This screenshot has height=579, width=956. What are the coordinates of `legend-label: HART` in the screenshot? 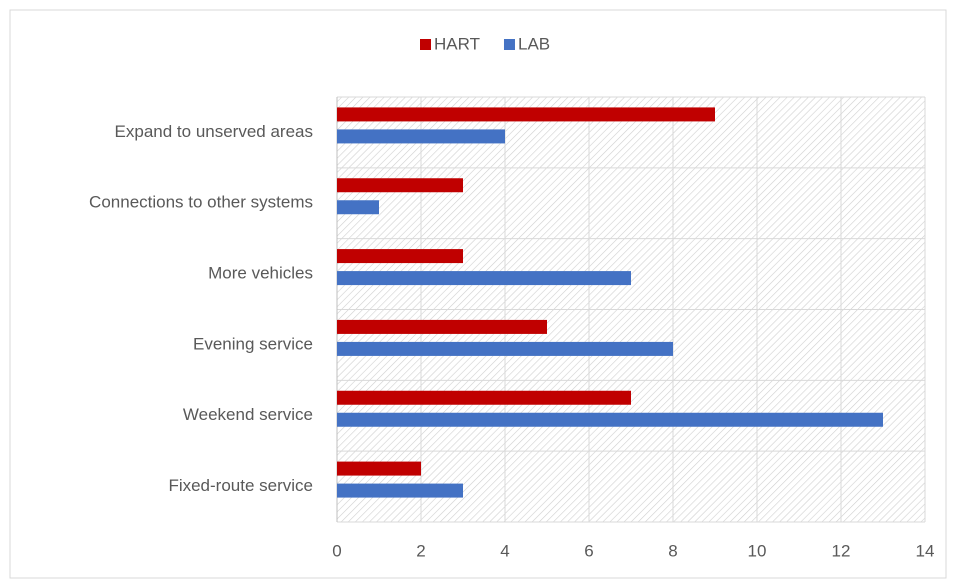 It's located at (457, 43).